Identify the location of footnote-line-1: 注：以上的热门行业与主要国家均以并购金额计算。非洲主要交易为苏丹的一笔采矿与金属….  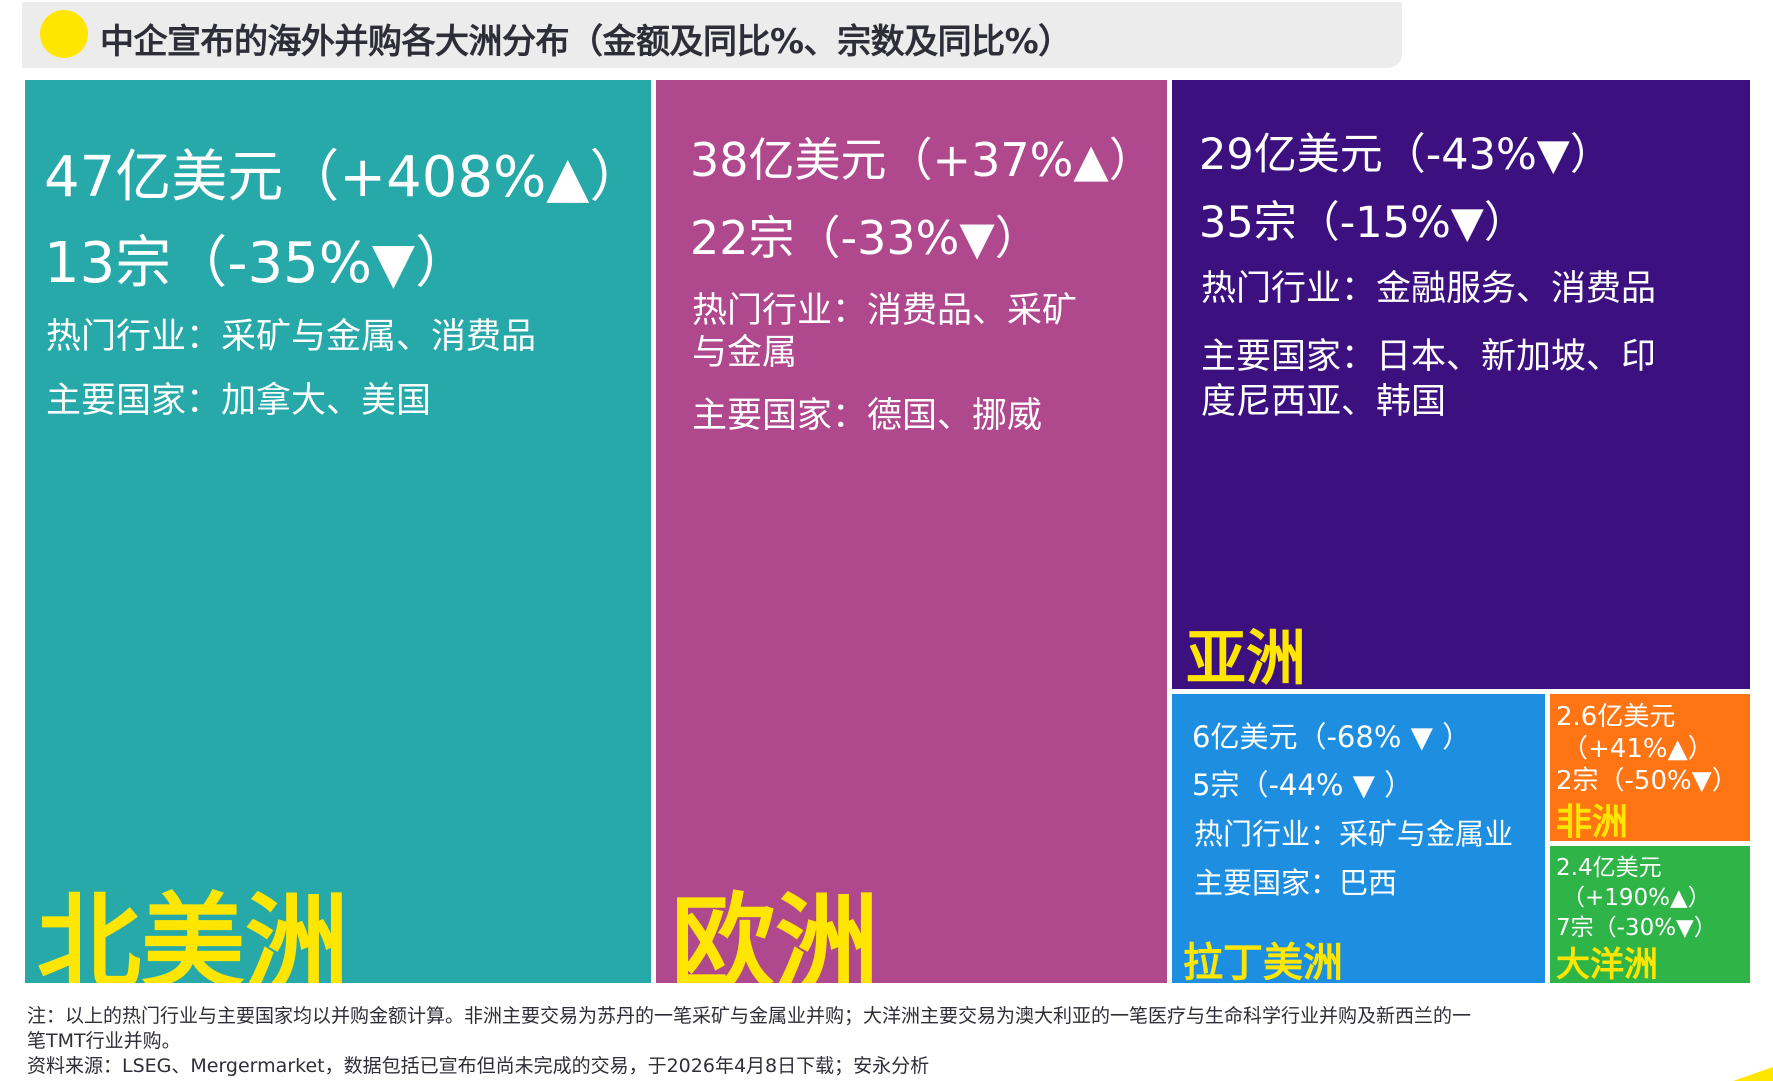
(749, 1016).